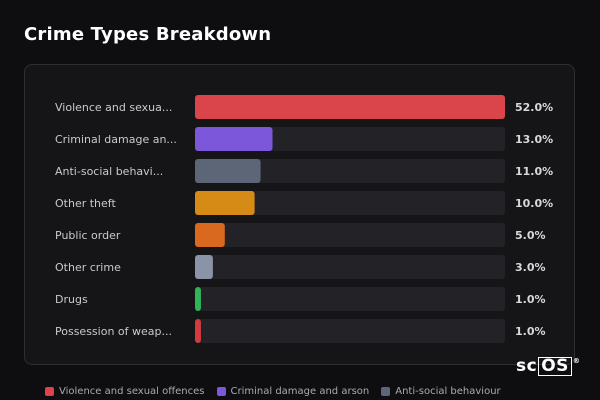  What do you see at coordinates (576, 361) in the screenshot?
I see `registered-mark: ®` at bounding box center [576, 361].